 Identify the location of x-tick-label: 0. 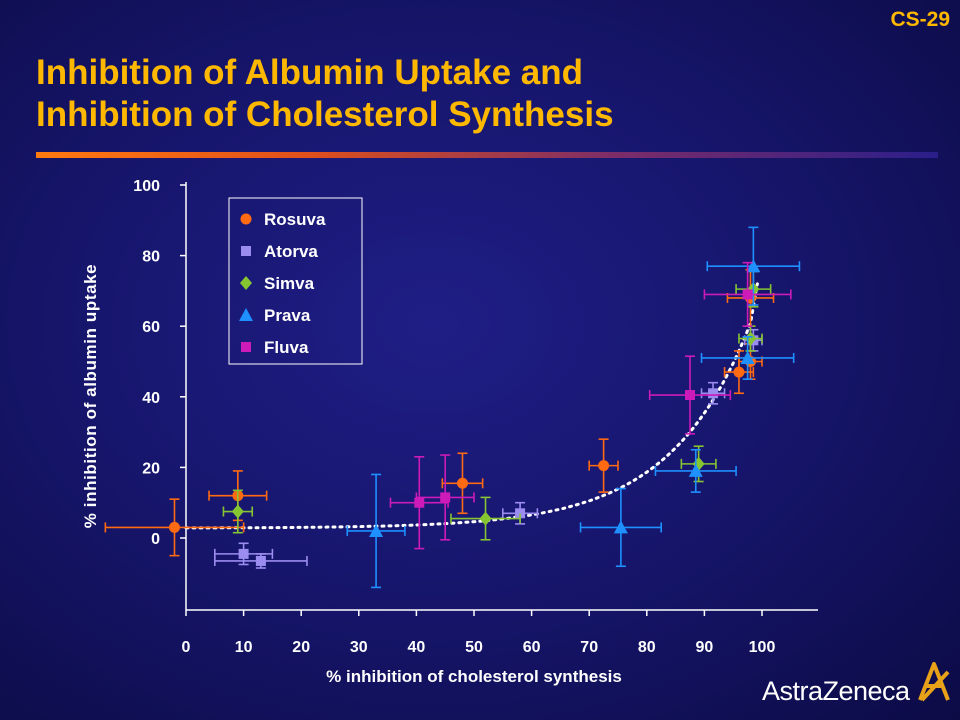
(186, 647).